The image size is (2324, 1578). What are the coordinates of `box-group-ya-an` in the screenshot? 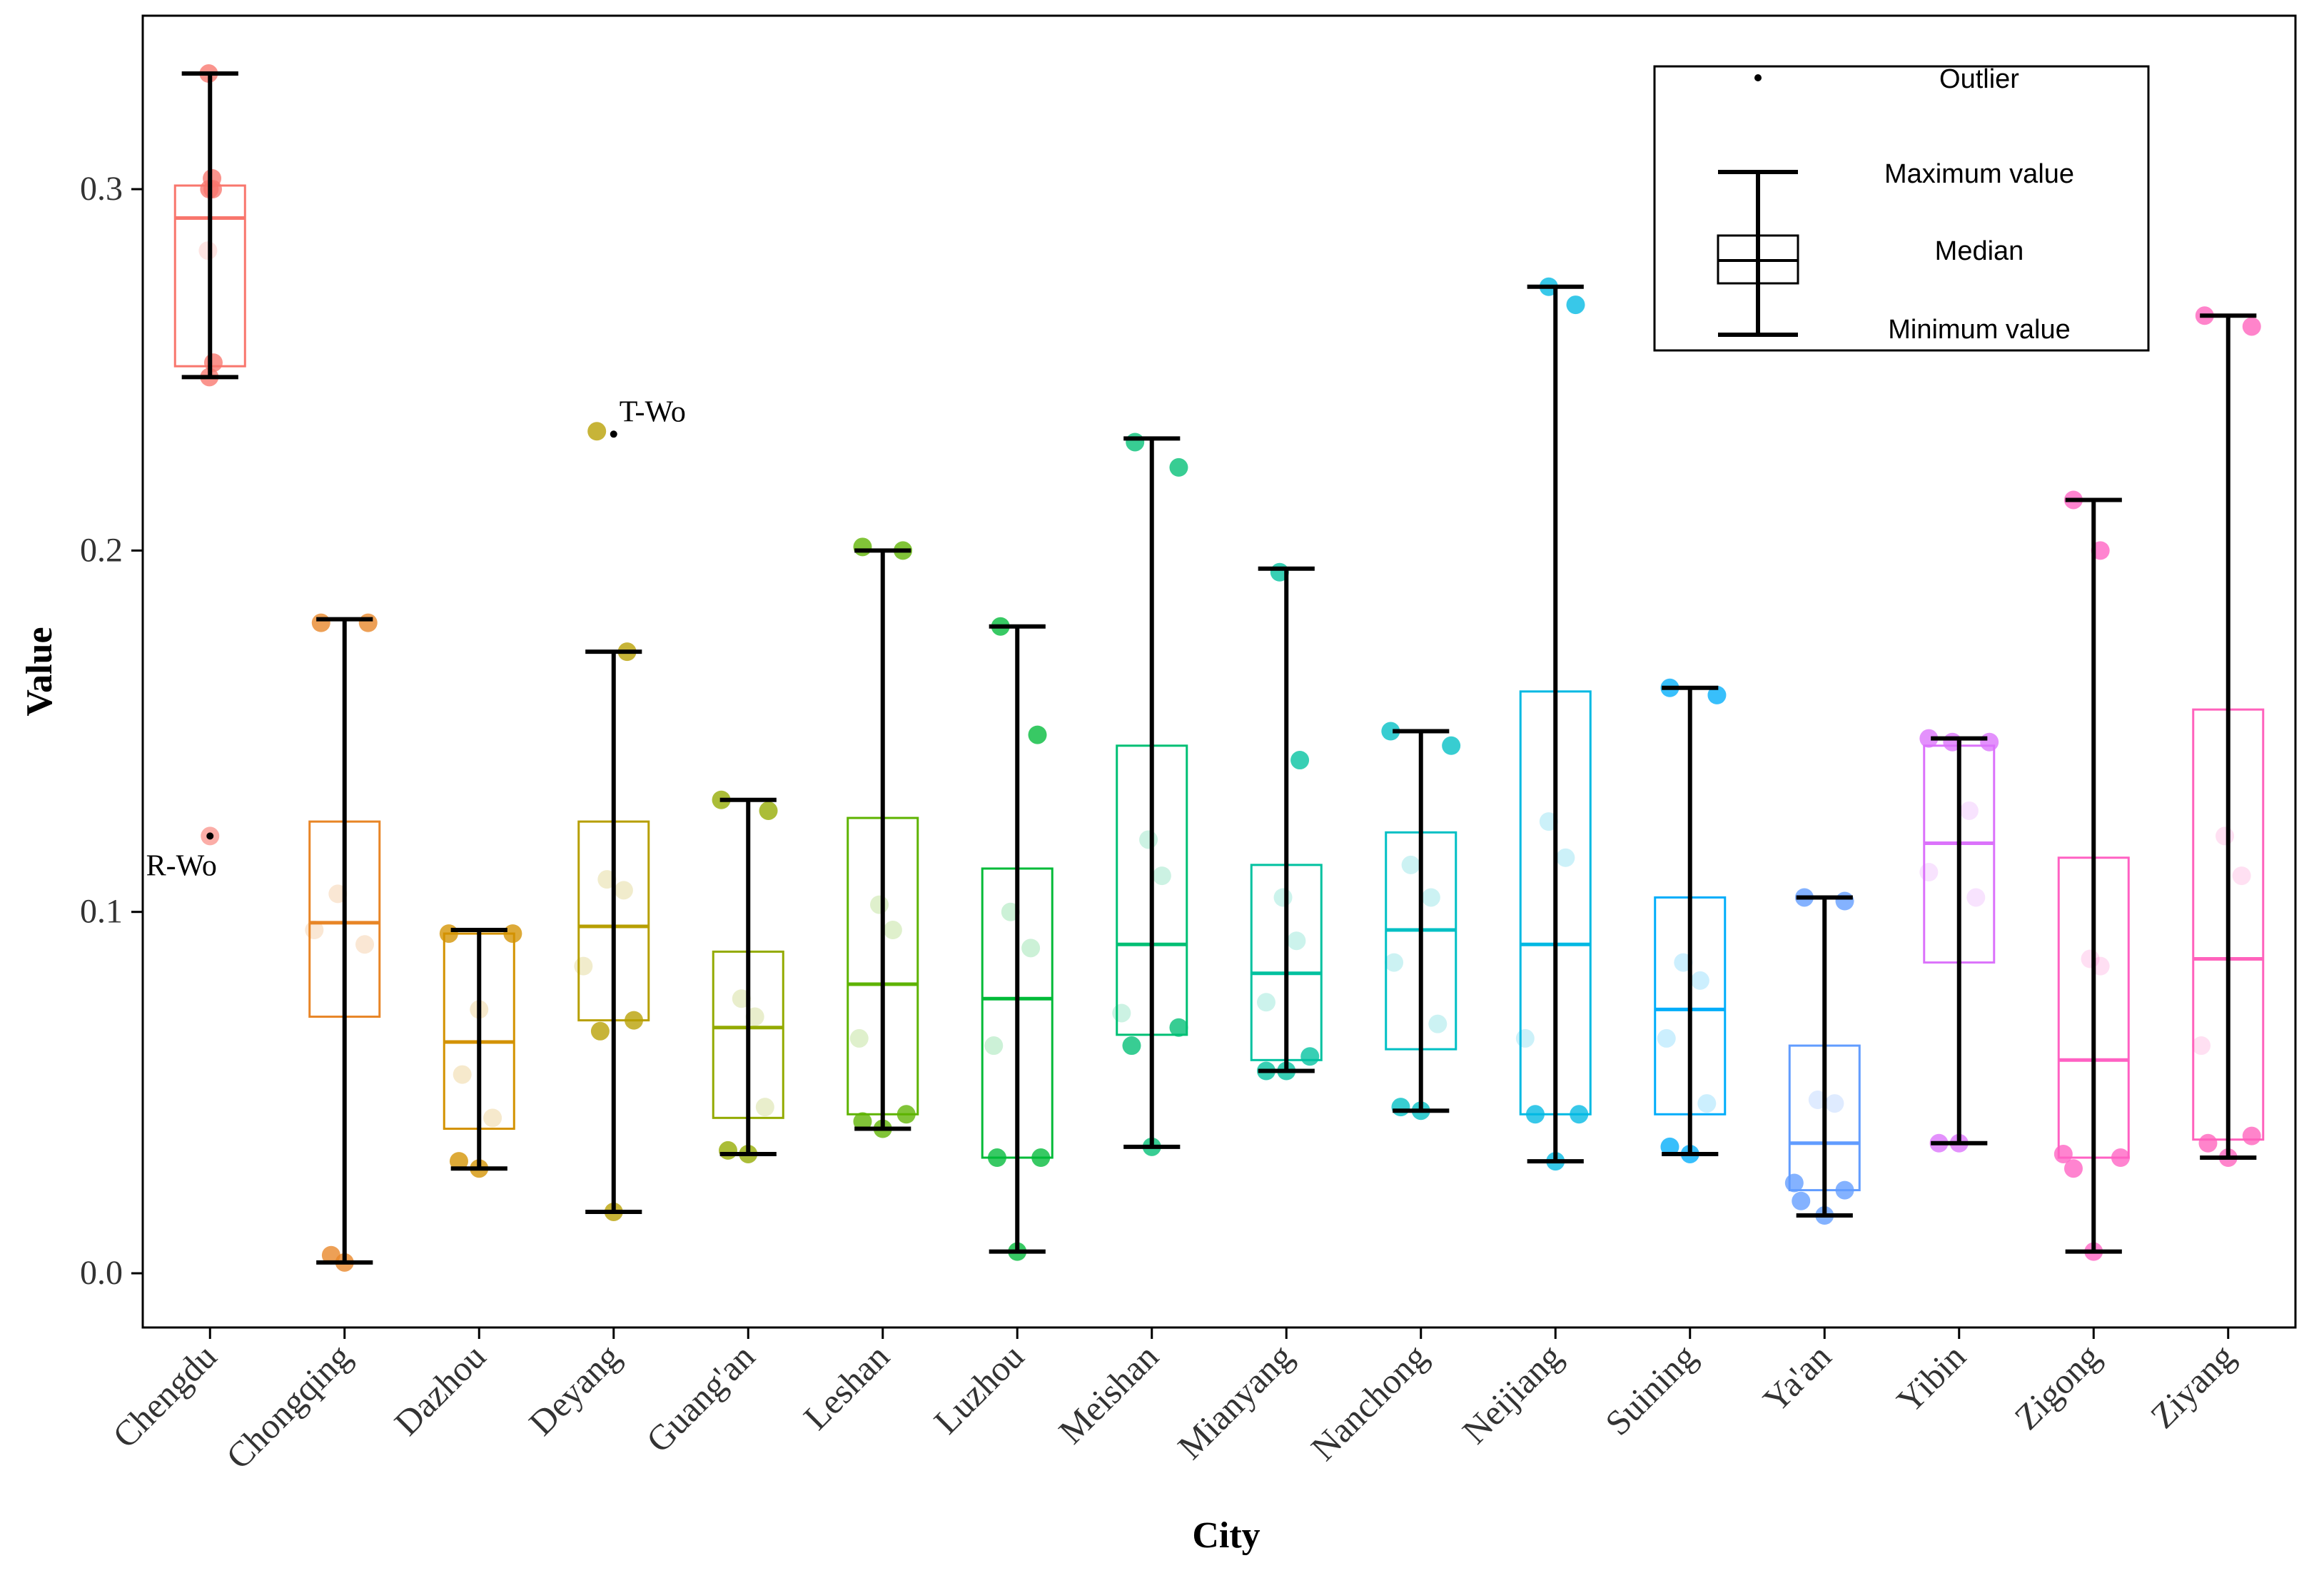 It's located at (1822, 1056).